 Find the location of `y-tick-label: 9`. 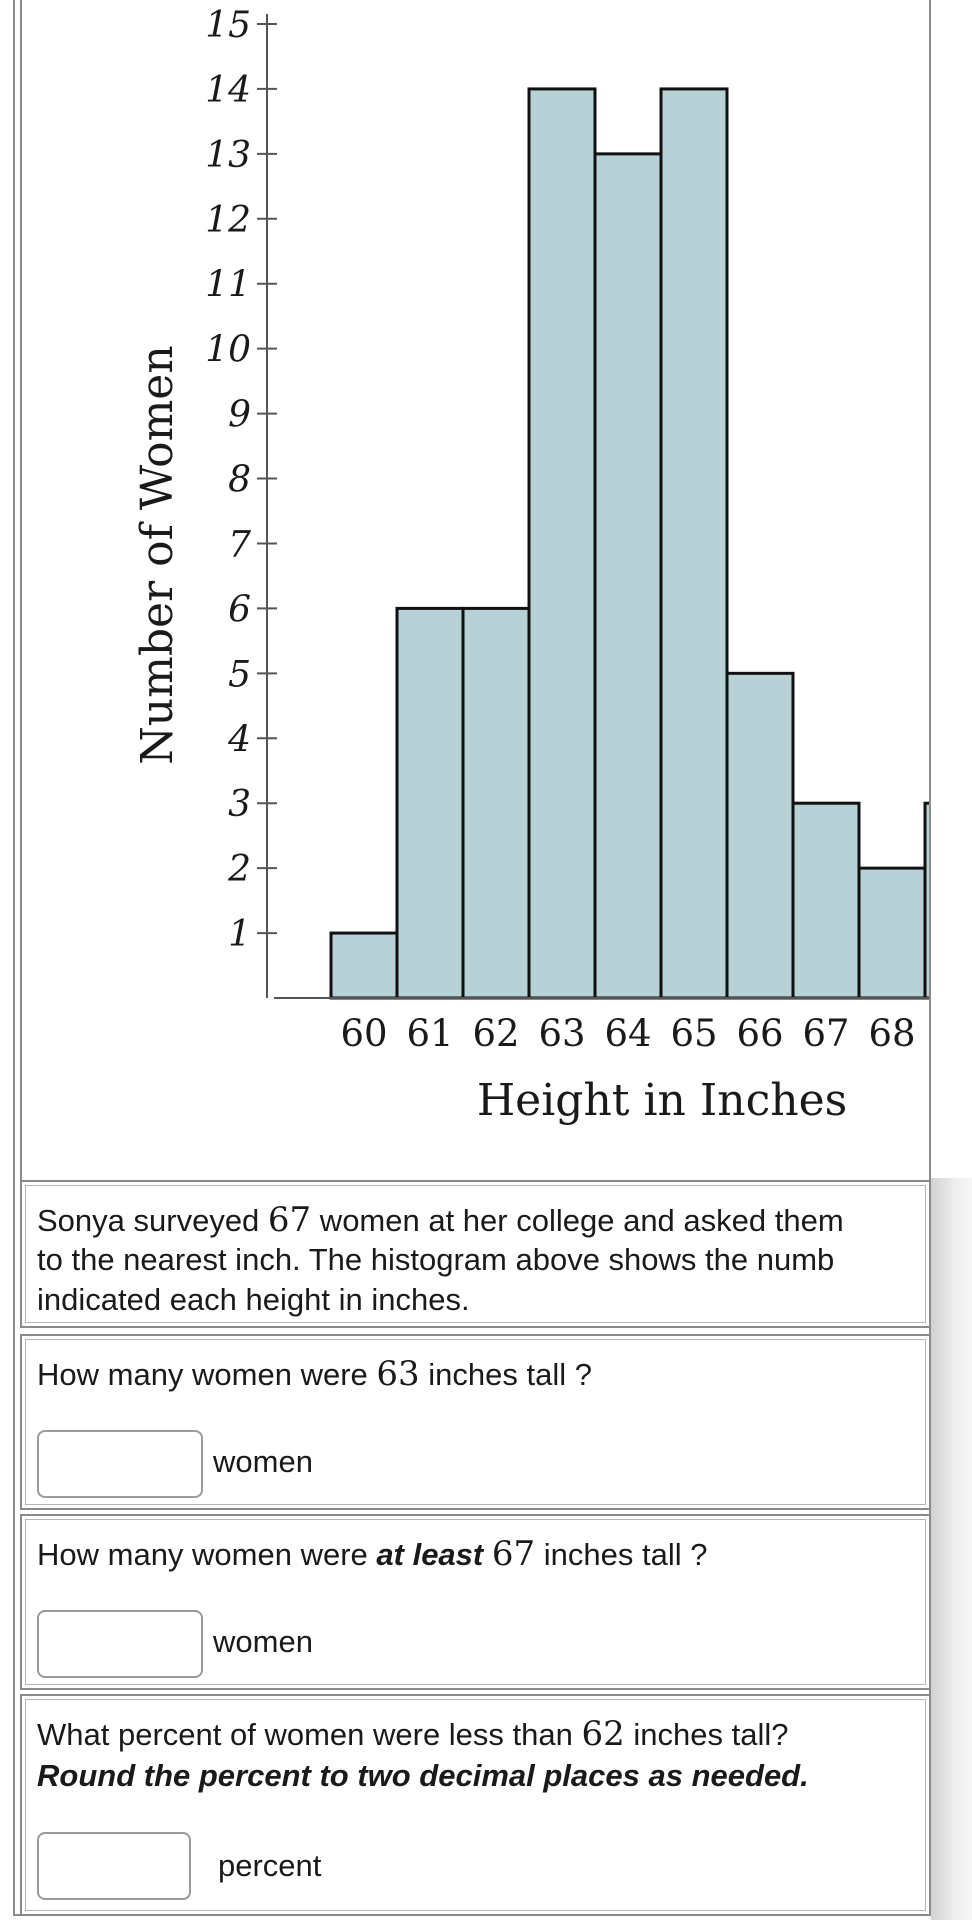

y-tick-label: 9 is located at coordinates (239, 415).